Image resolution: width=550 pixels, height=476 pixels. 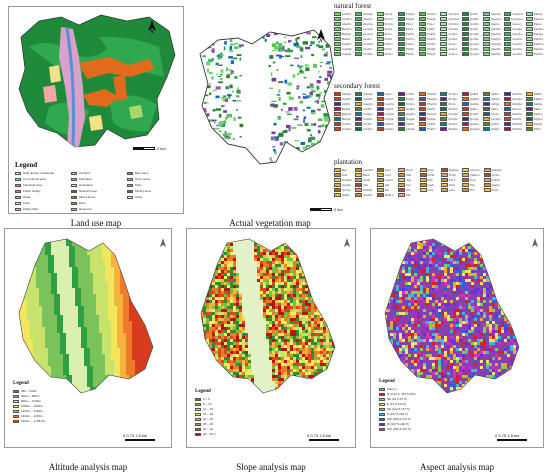 What do you see at coordinates (492, 44) in the screenshot?
I see `vegetation-legend-item: QacQa` at bounding box center [492, 44].